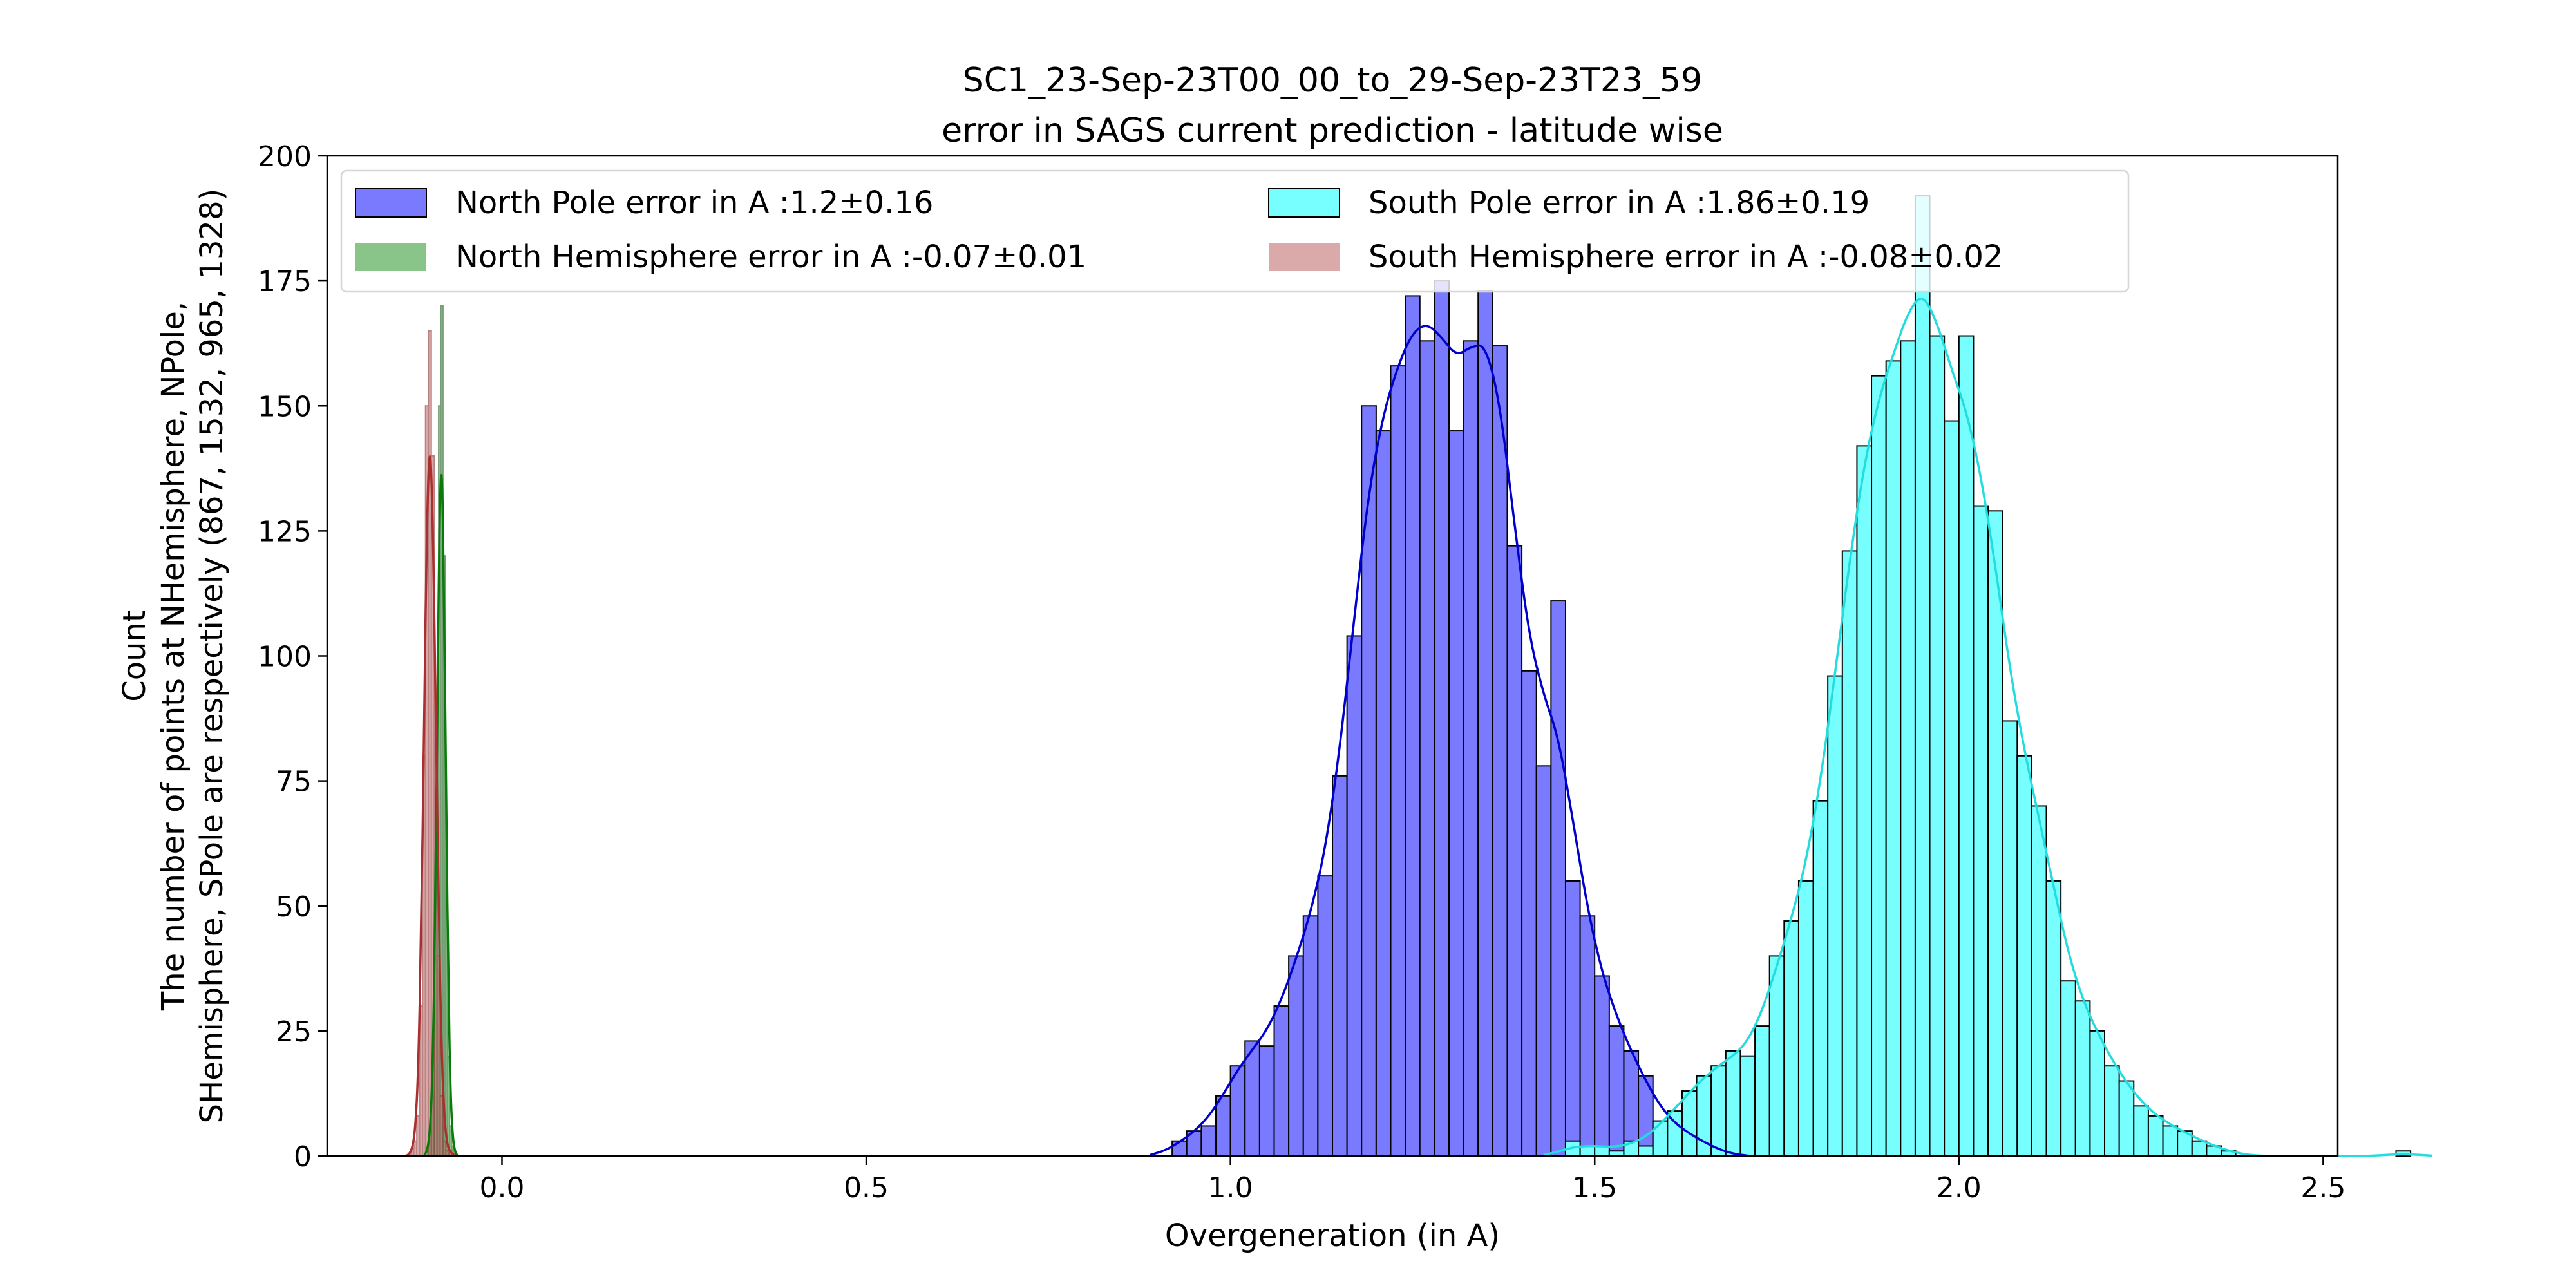  What do you see at coordinates (285, 406) in the screenshot?
I see `y-tick-label: 150` at bounding box center [285, 406].